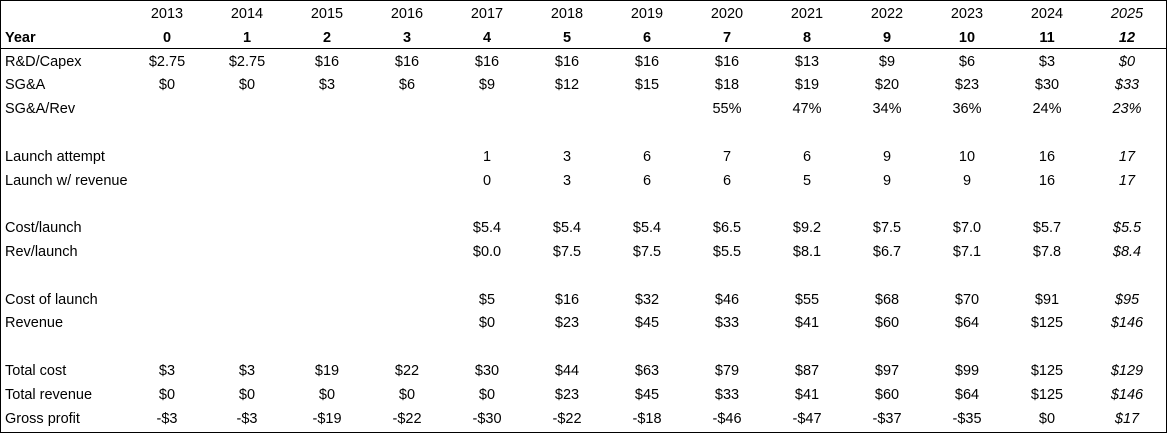 Image resolution: width=1167 pixels, height=433 pixels. What do you see at coordinates (647, 14) in the screenshot?
I see `year-header: 2019` at bounding box center [647, 14].